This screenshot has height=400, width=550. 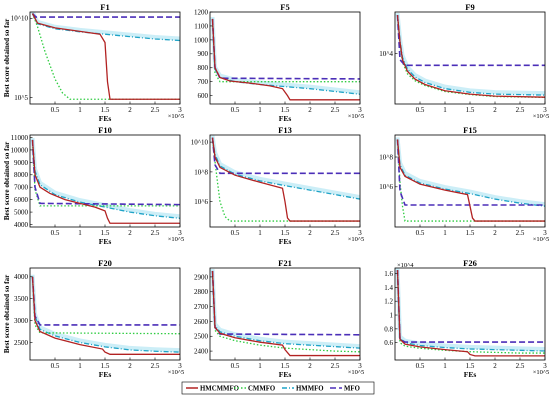 I want to click on y-tick-label: 1.6, so click(x=388, y=274).